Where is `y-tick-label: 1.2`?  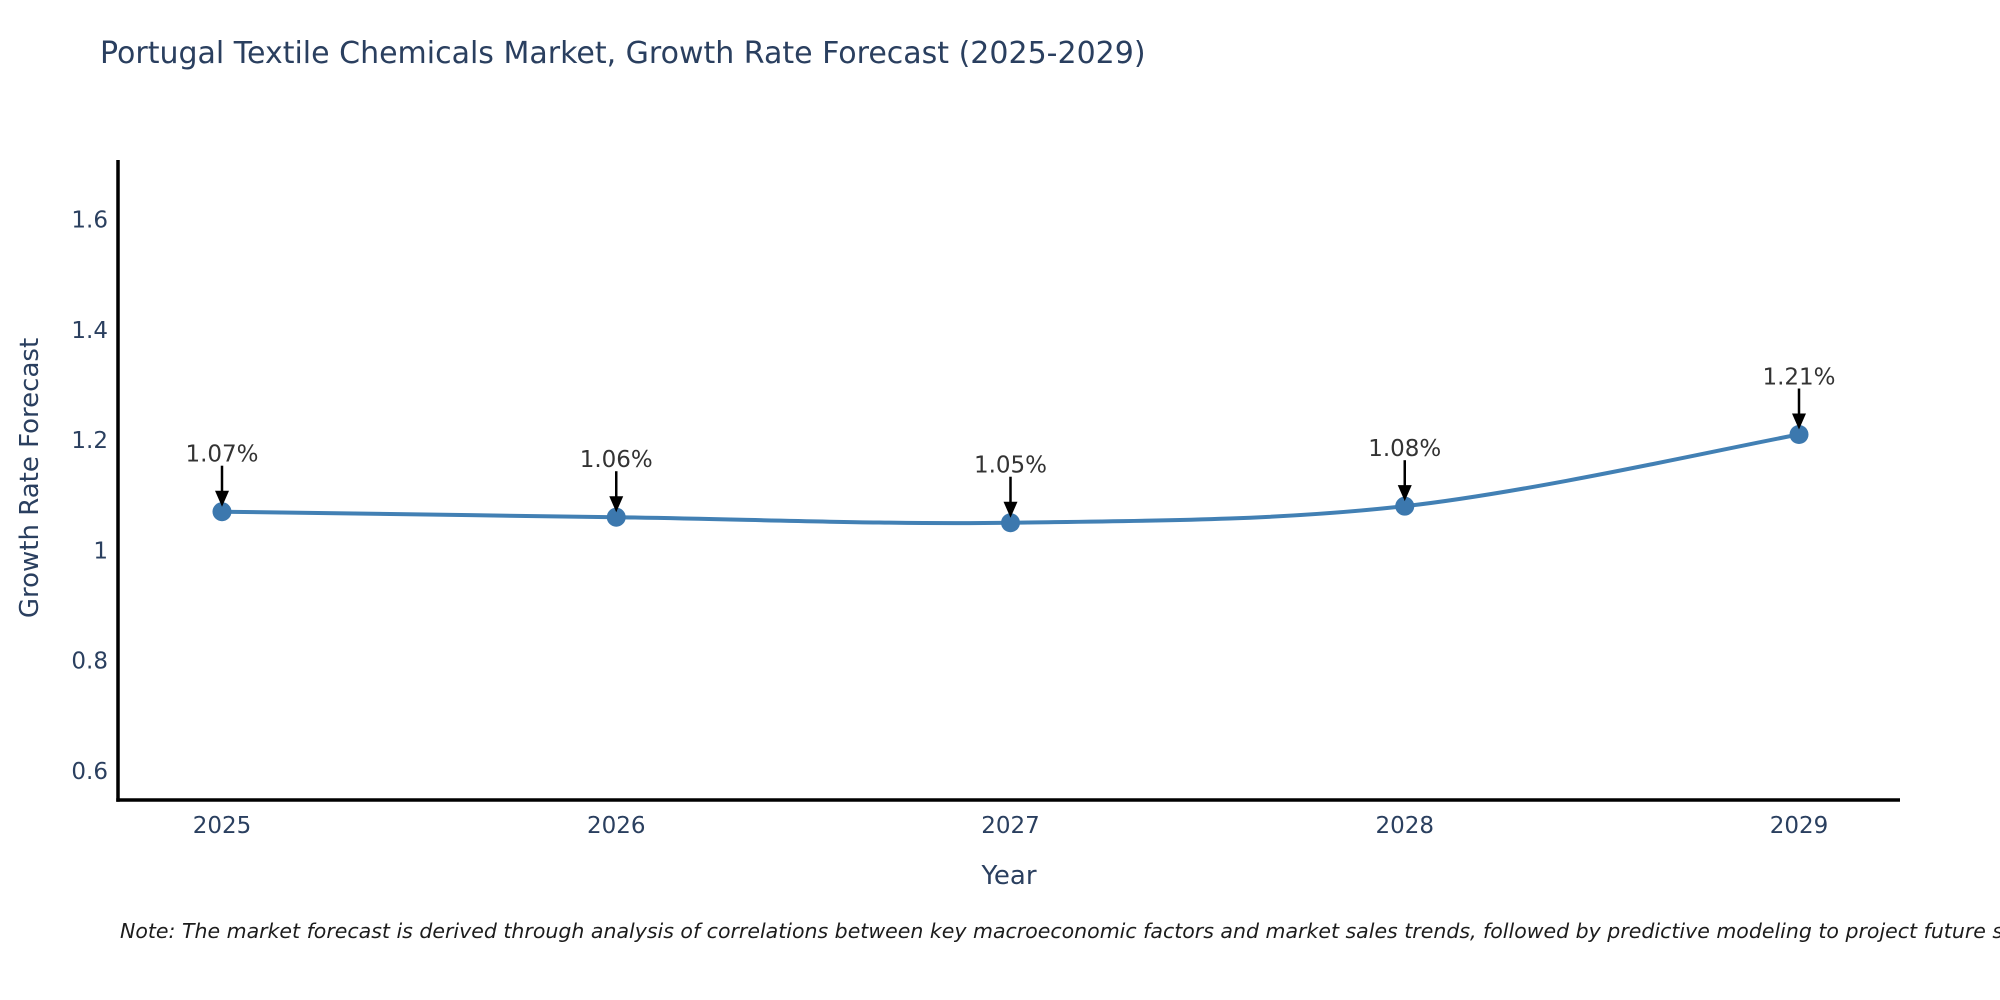 y-tick-label: 1.2 is located at coordinates (89, 441).